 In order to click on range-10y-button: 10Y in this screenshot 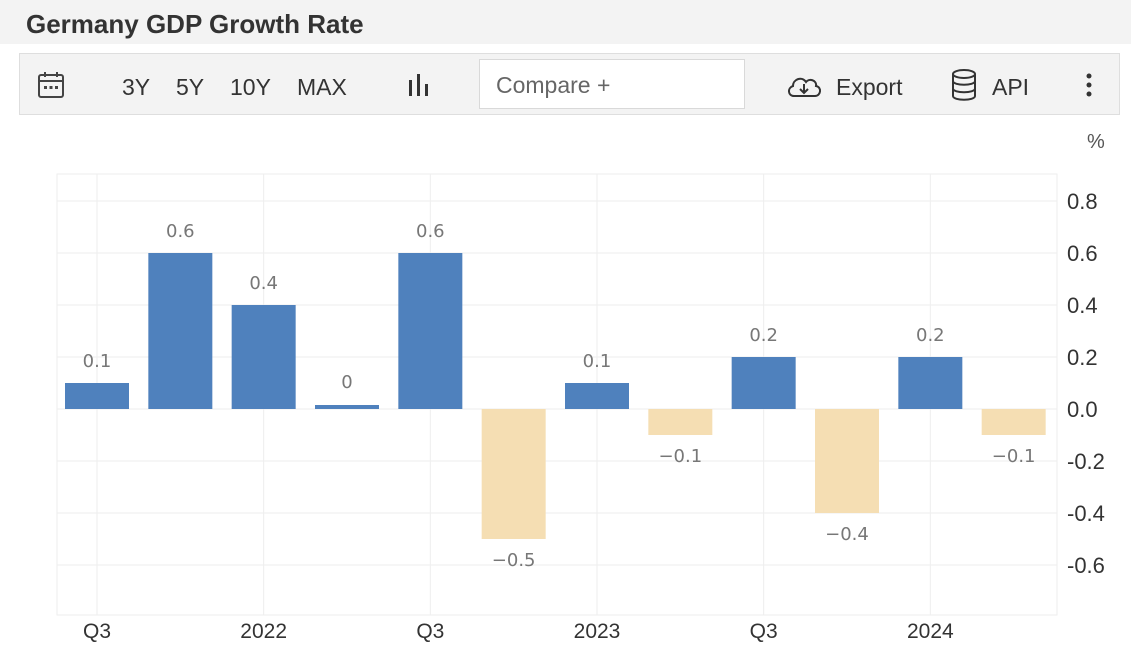, I will do `click(250, 87)`.